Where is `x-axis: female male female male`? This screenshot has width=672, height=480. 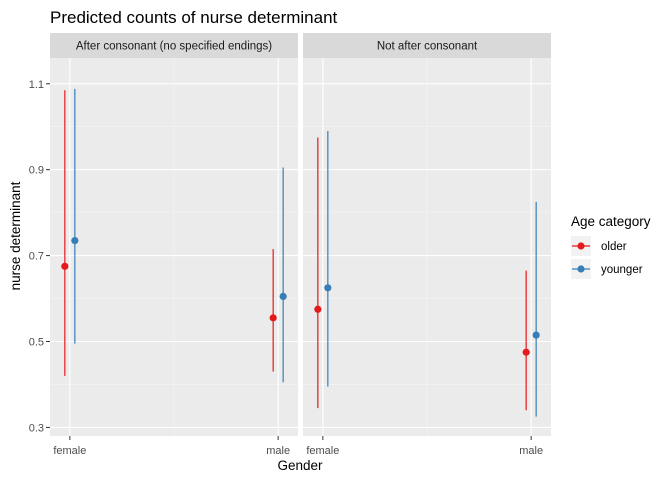
x-axis: female male female male is located at coordinates (298, 446).